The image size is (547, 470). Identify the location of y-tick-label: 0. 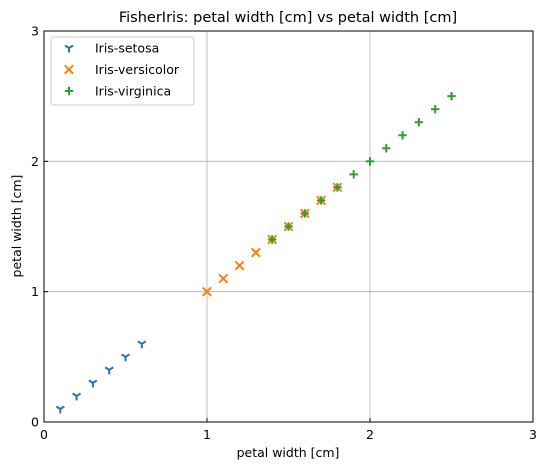
(35, 422).